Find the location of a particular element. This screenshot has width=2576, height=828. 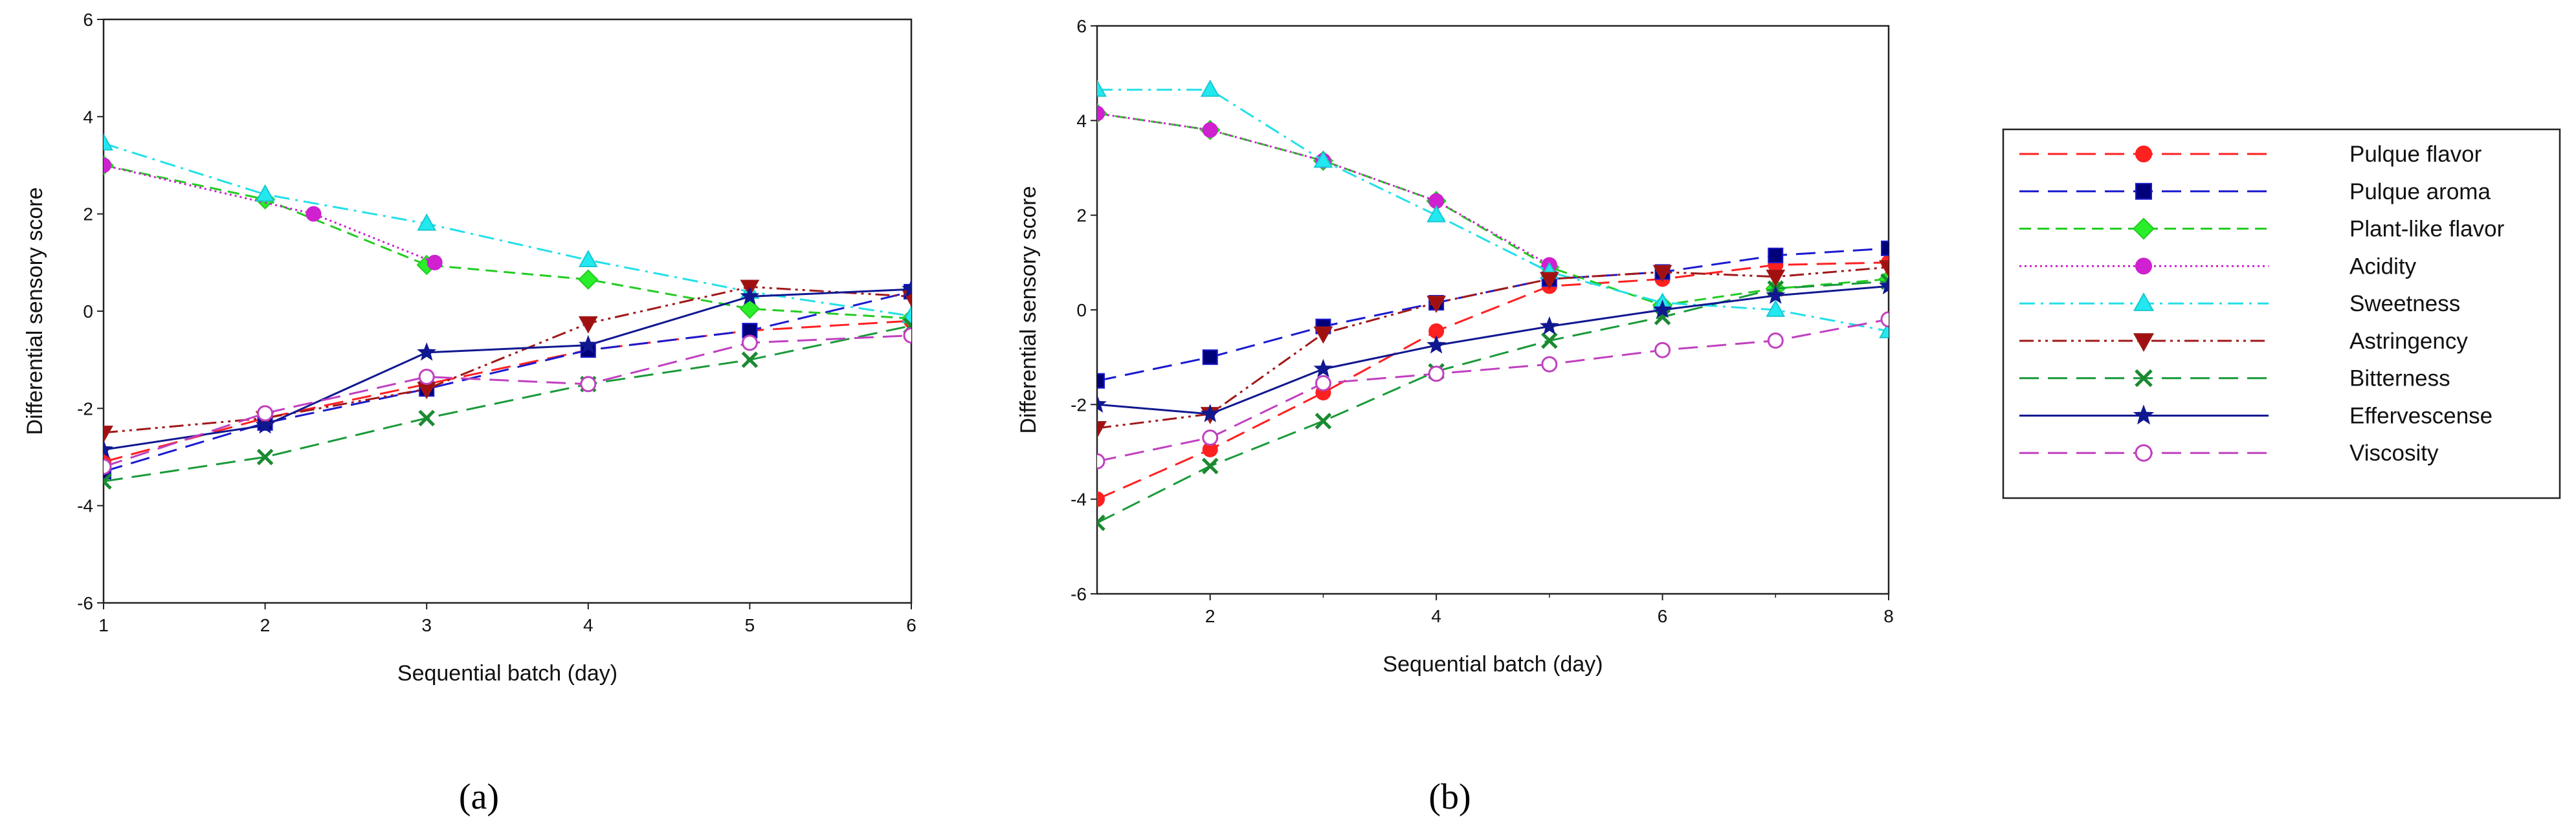

y-tick-label: -6 is located at coordinates (1079, 594).